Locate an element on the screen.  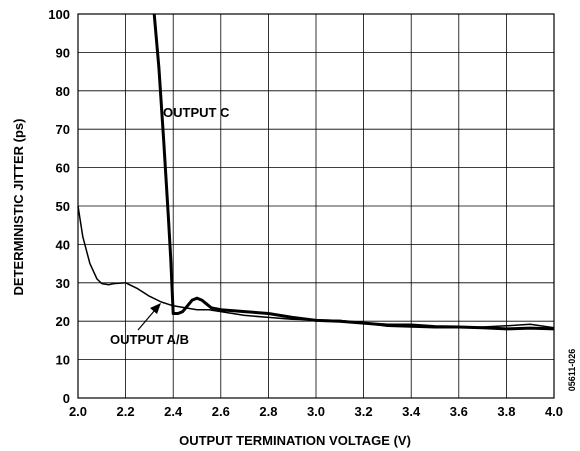
x-tick-label: 3.0 is located at coordinates (316, 411).